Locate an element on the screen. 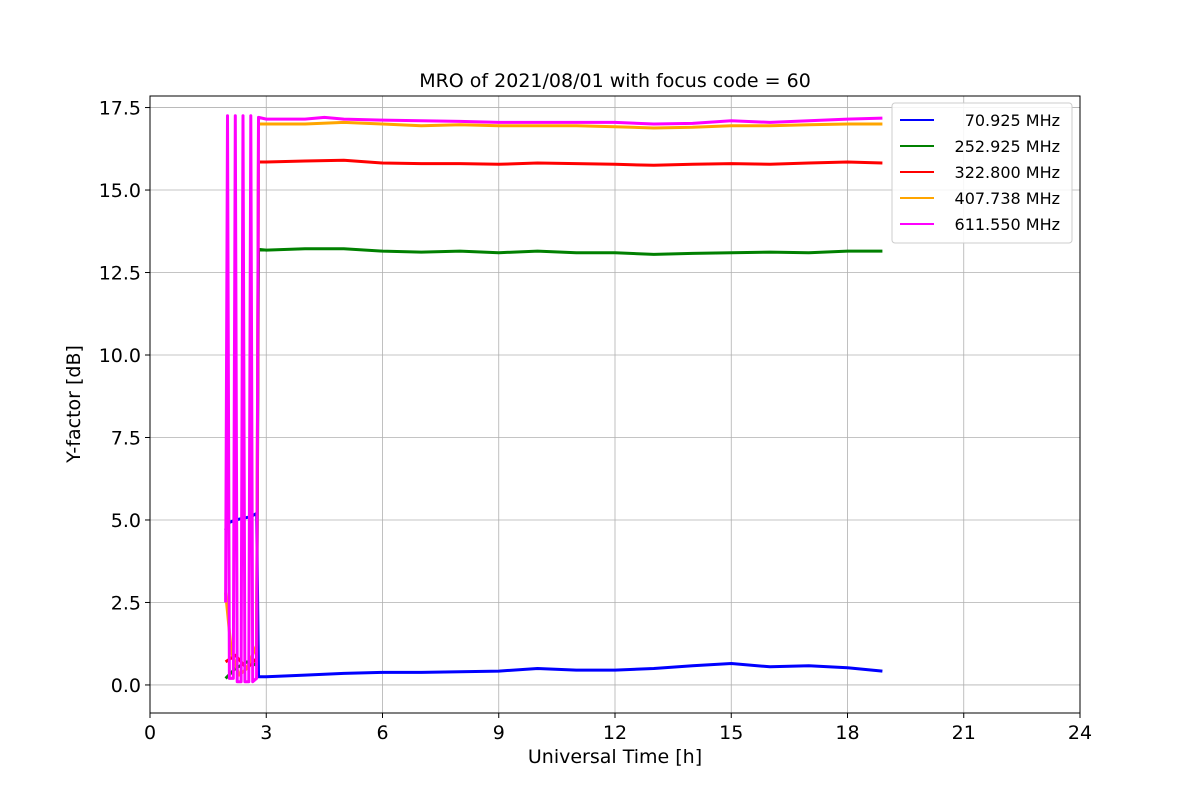 The width and height of the screenshot is (1200, 804). y-tick-label: 0.0 is located at coordinates (126, 686).